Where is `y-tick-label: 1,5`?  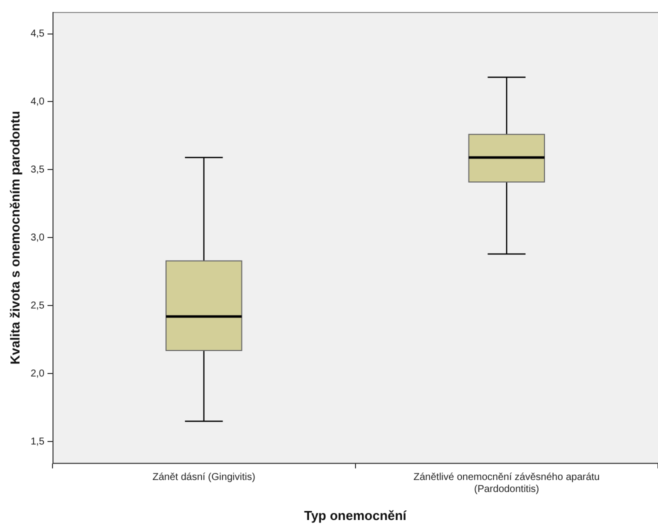 y-tick-label: 1,5 is located at coordinates (37, 442).